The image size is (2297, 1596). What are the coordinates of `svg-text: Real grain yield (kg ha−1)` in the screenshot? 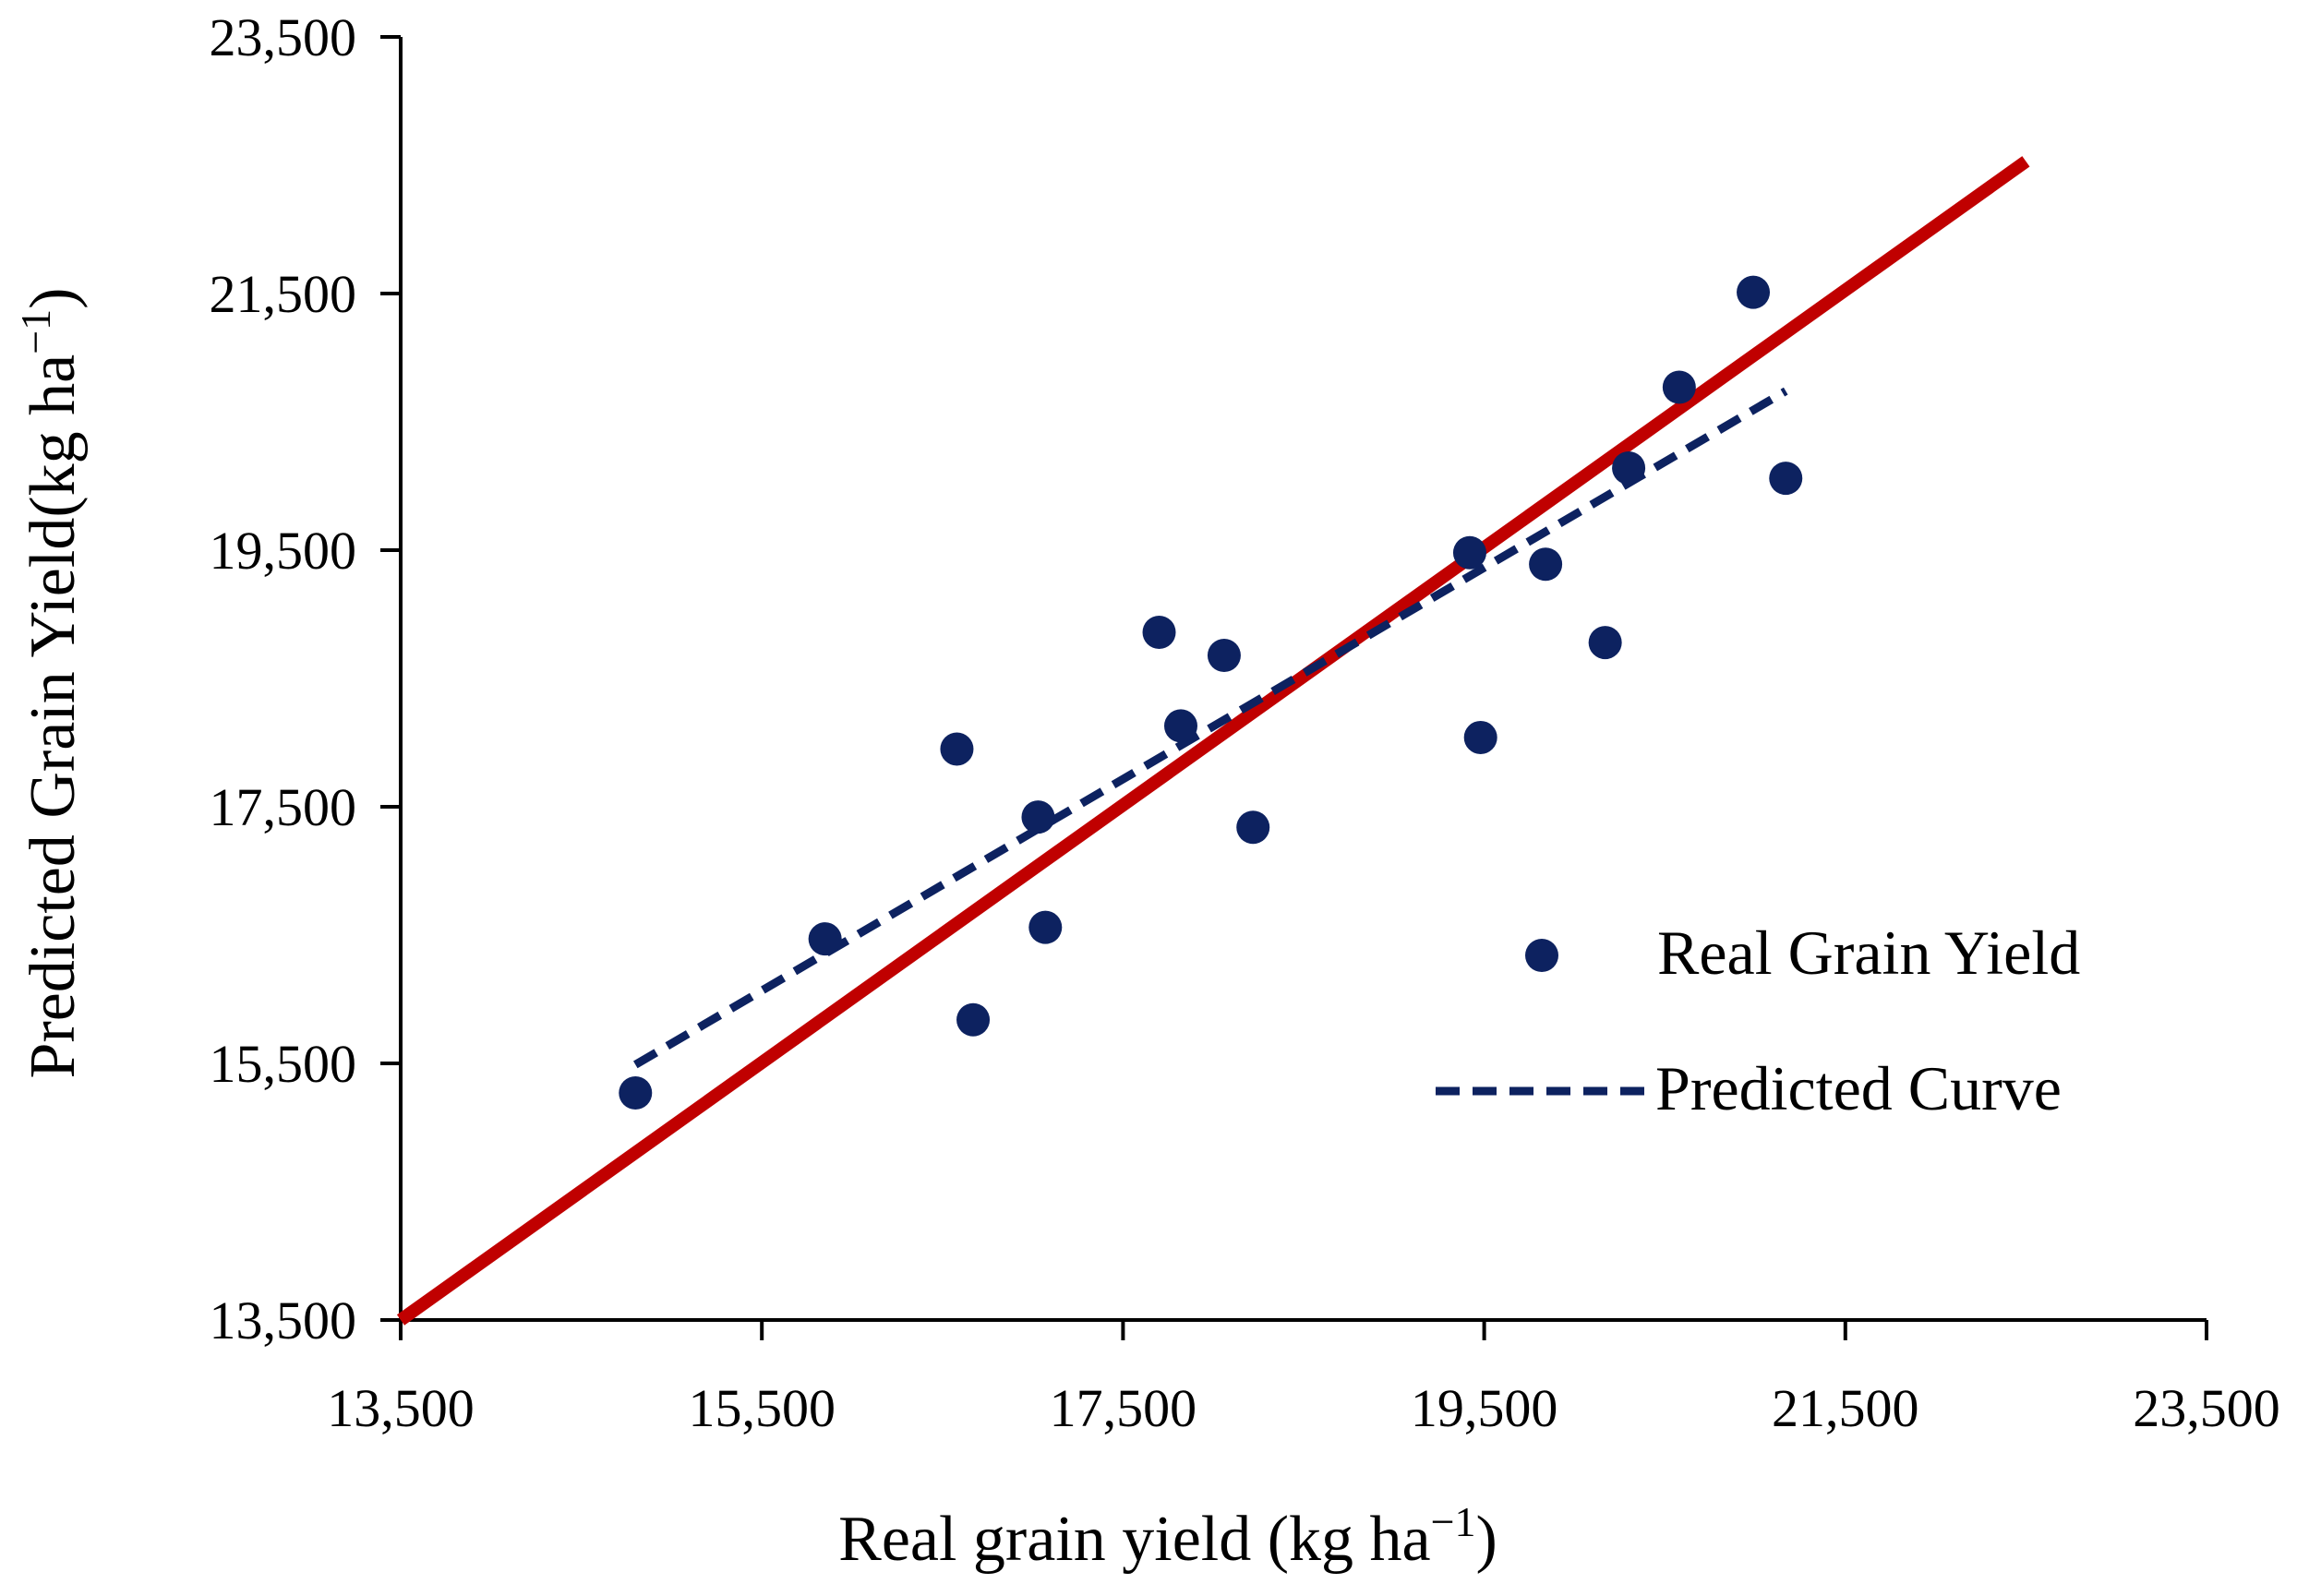 It's located at (1167, 1536).